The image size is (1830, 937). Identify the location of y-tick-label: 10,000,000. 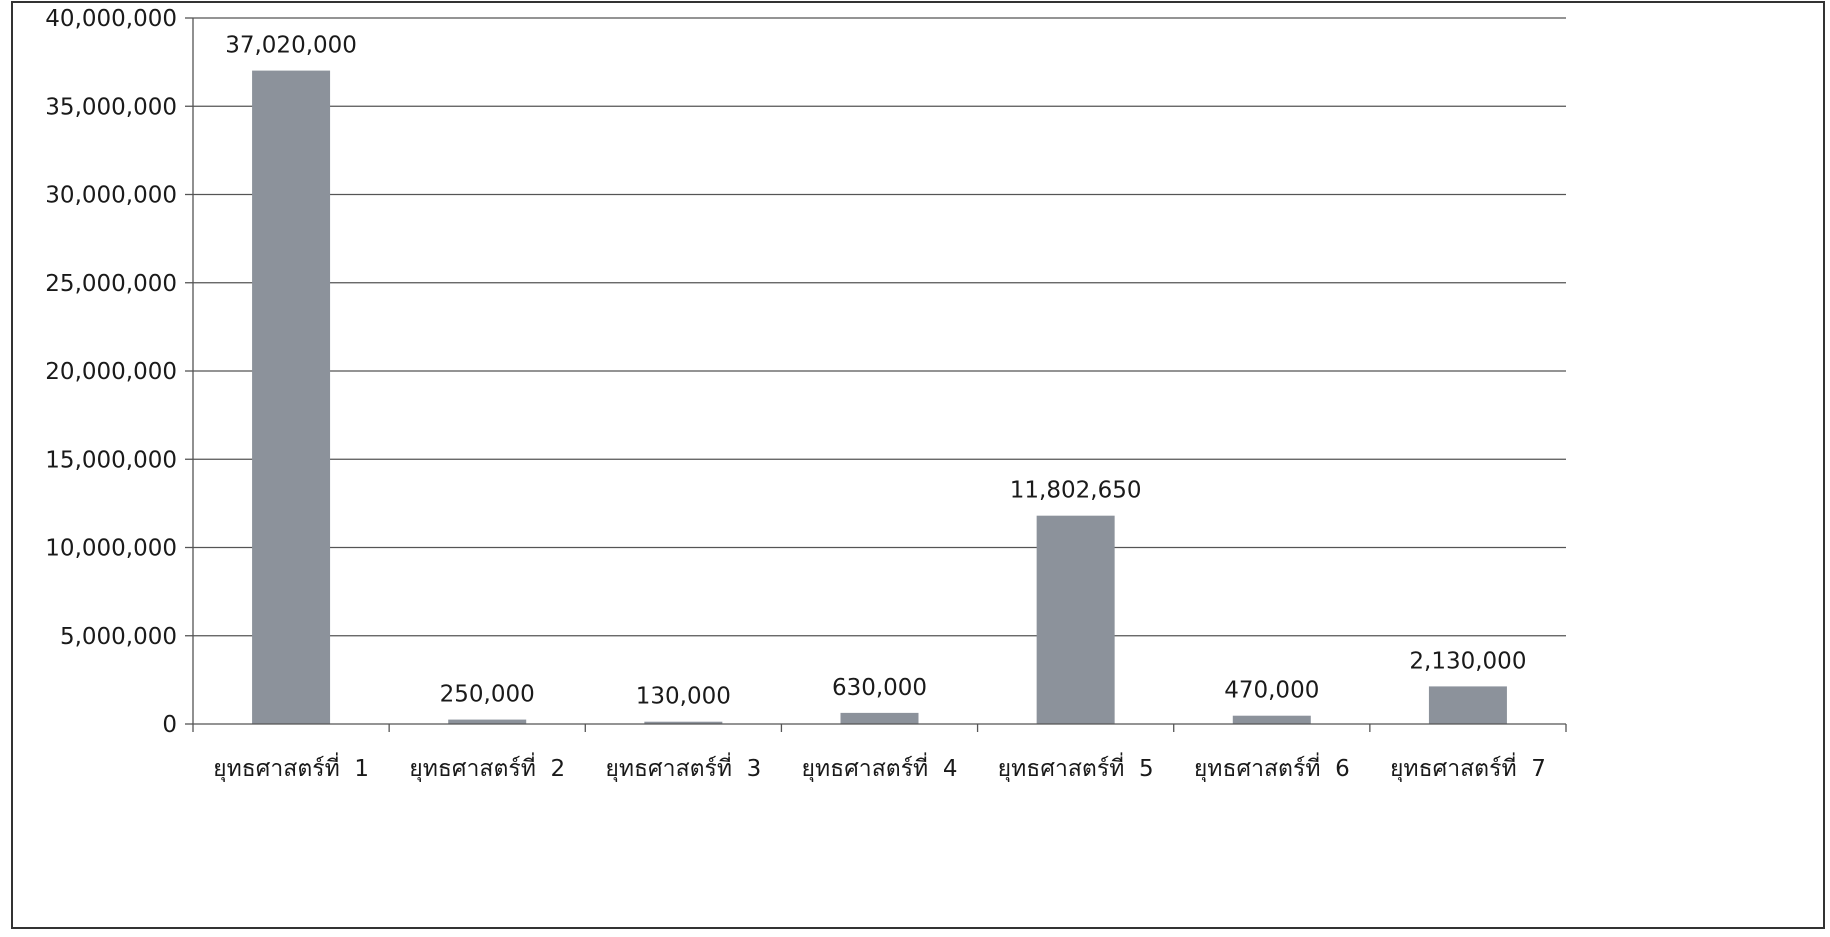
(111, 549).